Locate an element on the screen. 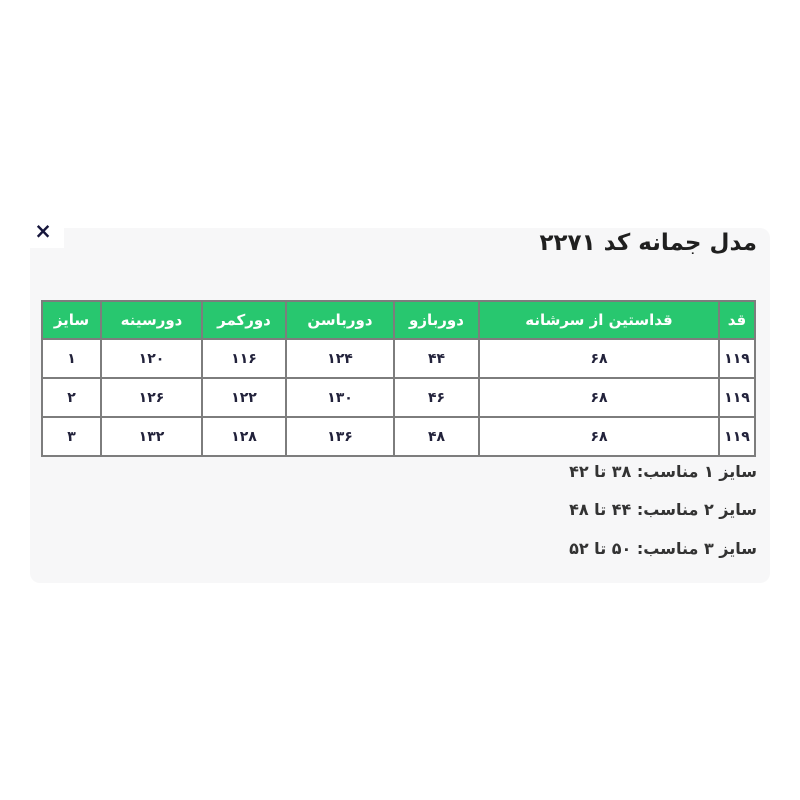 The width and height of the screenshot is (800, 800). col-header-arm: دوربازو is located at coordinates (436, 320).